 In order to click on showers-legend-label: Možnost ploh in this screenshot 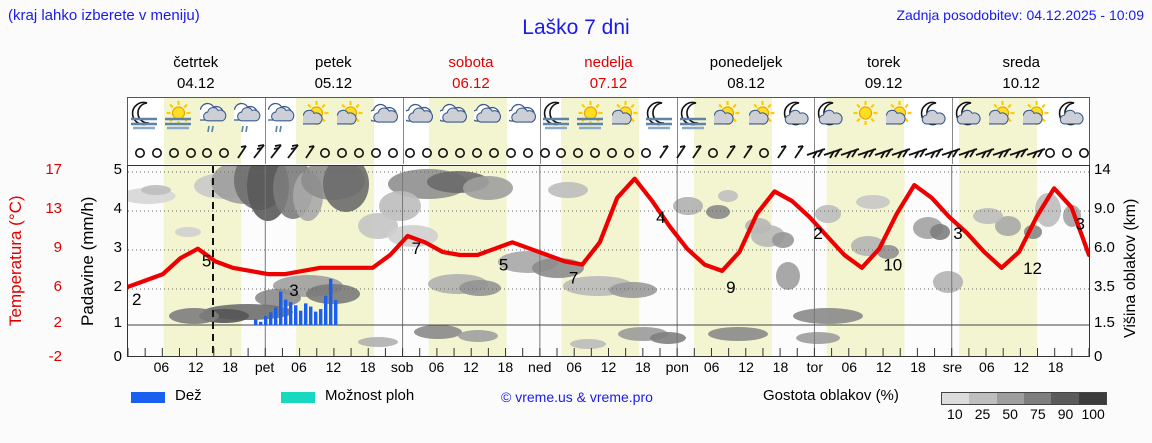, I will do `click(370, 395)`.